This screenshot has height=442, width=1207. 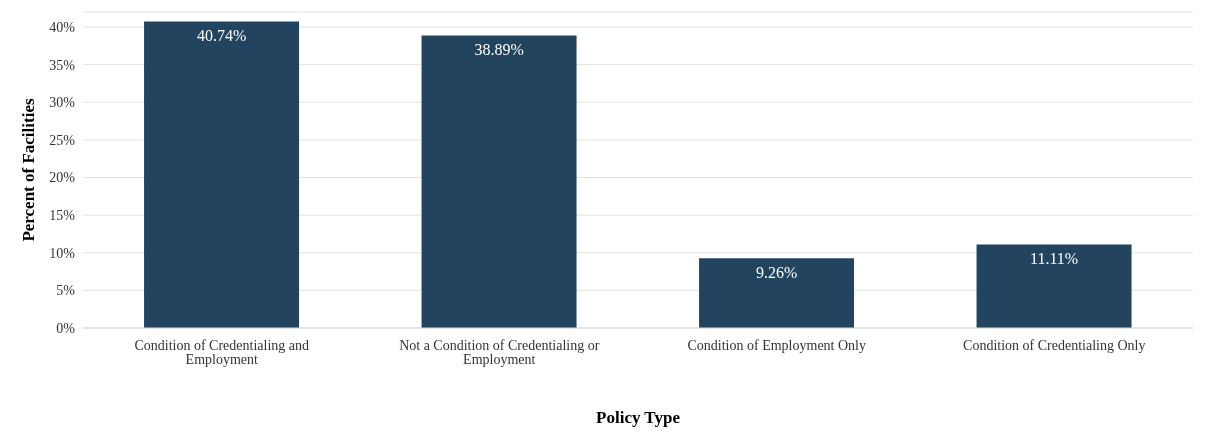 I want to click on y-tick-label: 30%, so click(x=62, y=103).